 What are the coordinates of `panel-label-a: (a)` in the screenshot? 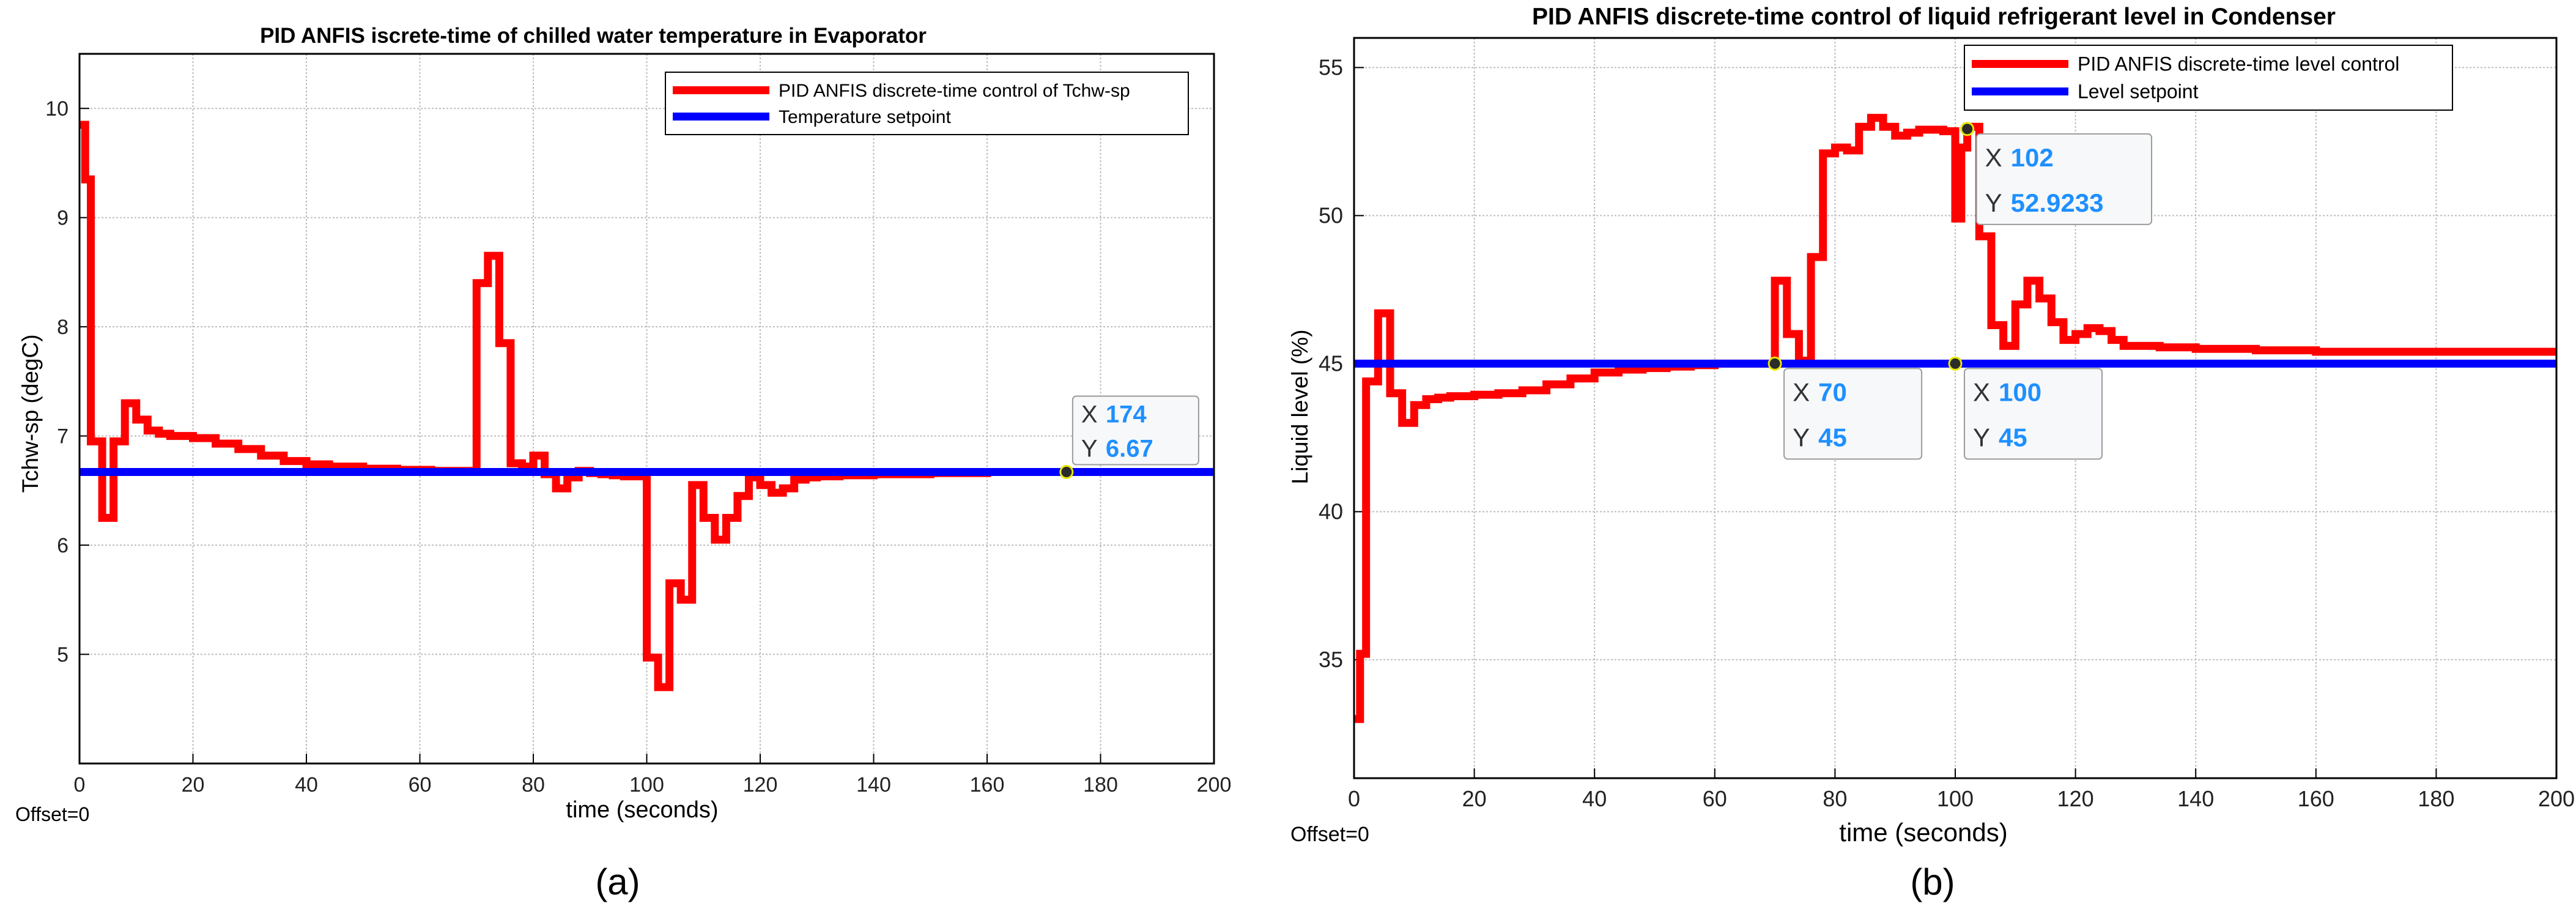 It's located at (617, 881).